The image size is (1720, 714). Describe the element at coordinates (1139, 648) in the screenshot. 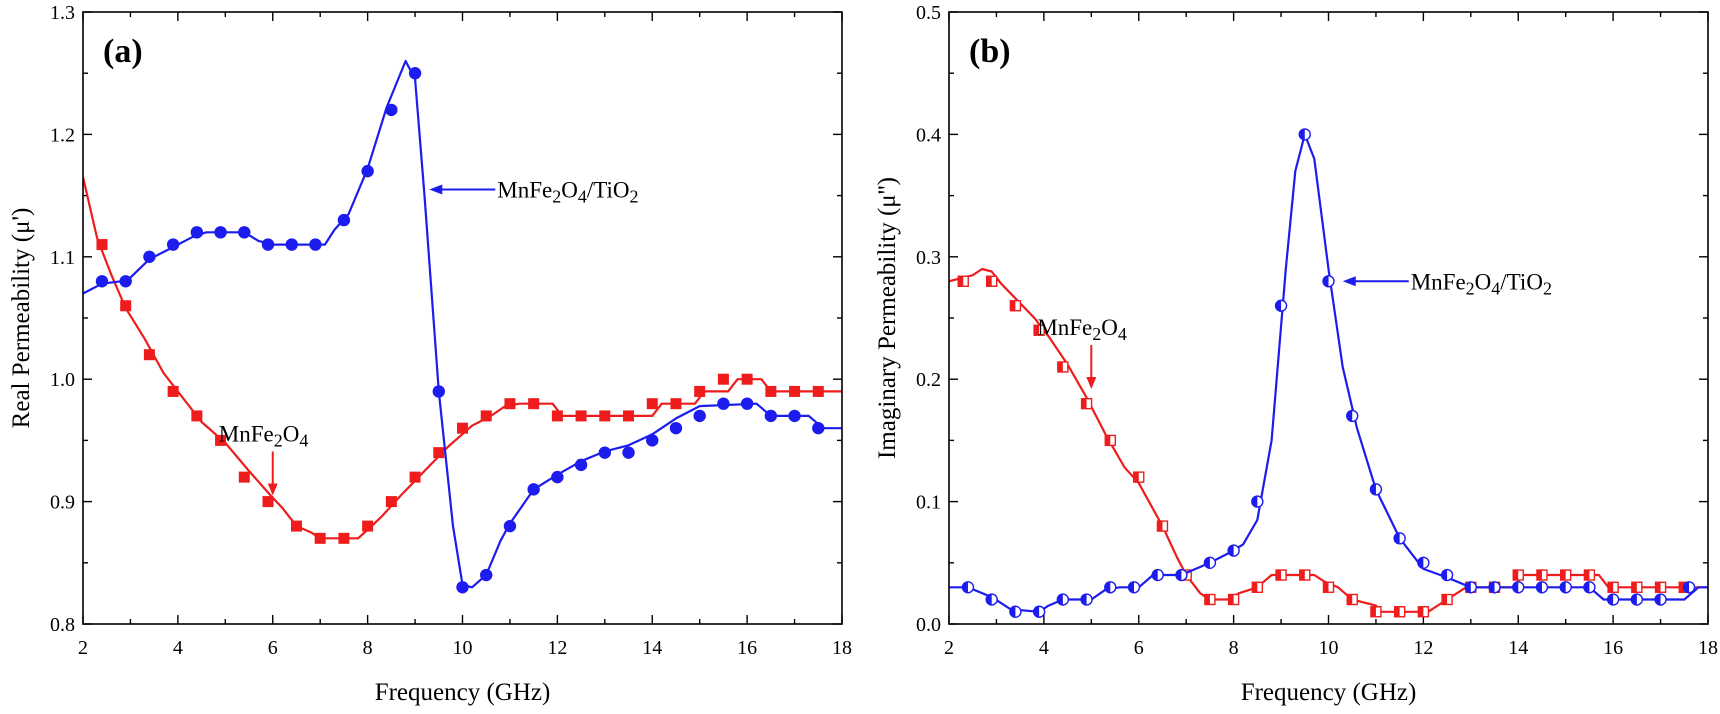

I see `x-tick-label: 6` at that location.